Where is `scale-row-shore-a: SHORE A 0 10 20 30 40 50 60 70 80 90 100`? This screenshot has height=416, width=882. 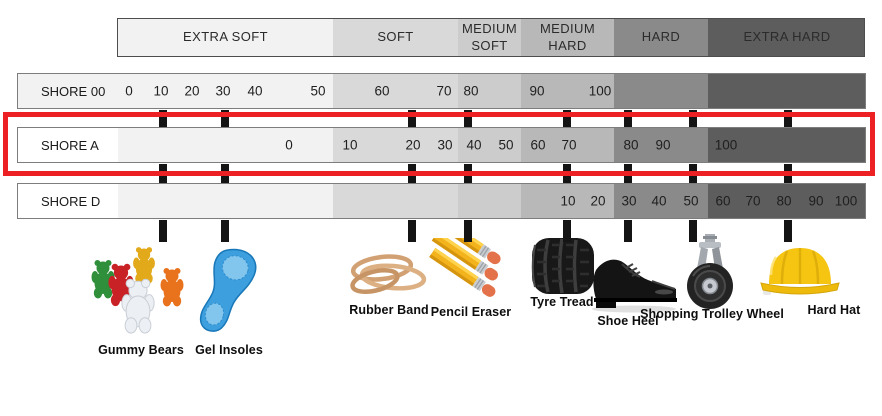 scale-row-shore-a: SHORE A 0 10 20 30 40 50 60 70 80 90 100 is located at coordinates (441, 145).